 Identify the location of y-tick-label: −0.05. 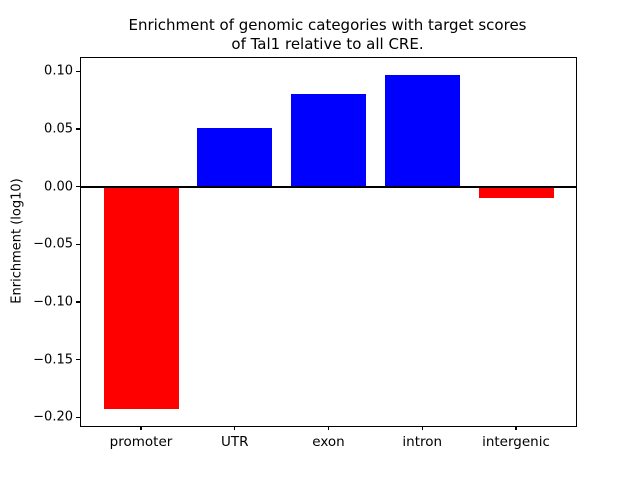
(53, 244).